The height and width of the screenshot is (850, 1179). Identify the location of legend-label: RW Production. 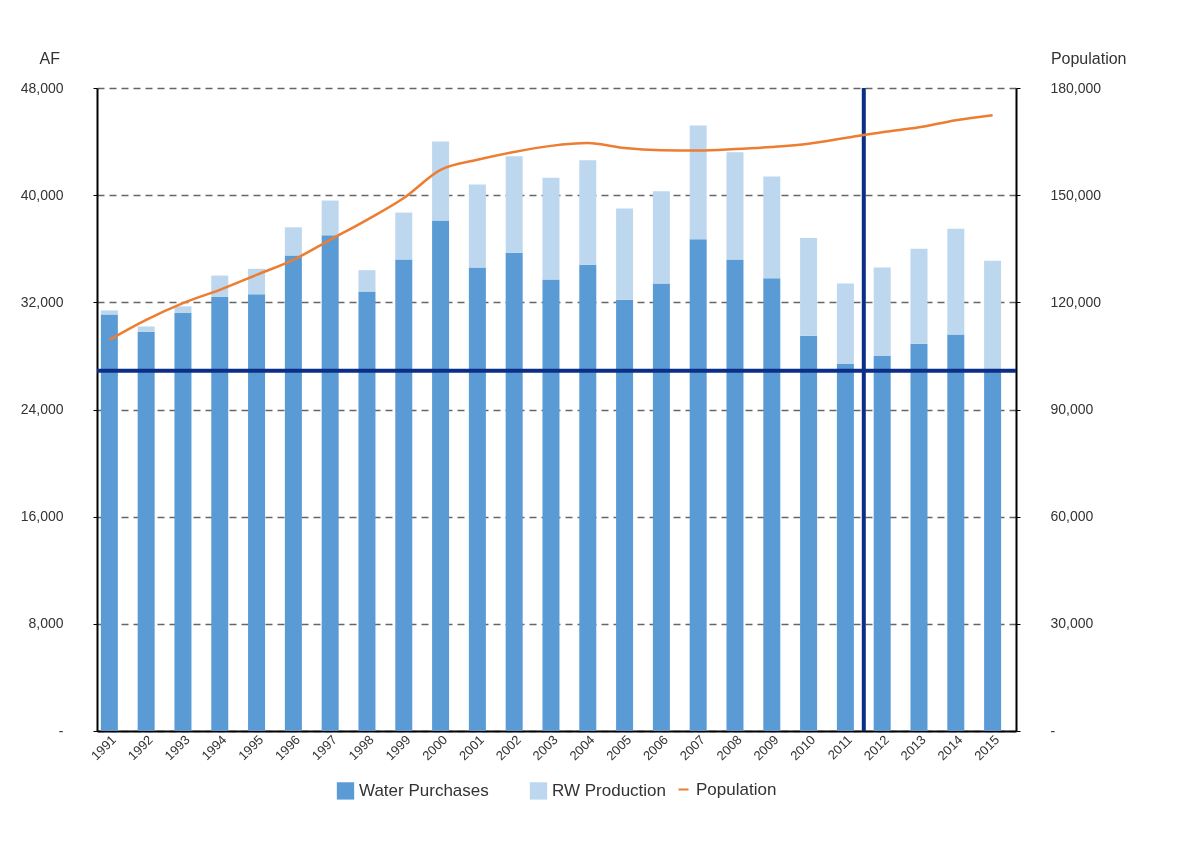
(609, 790).